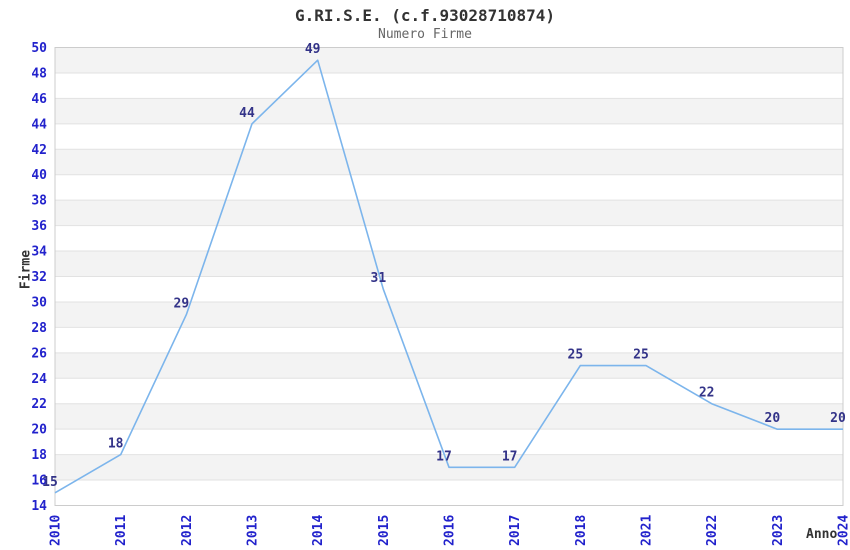  Describe the element at coordinates (707, 393) in the screenshot. I see `data-label: 22` at that location.